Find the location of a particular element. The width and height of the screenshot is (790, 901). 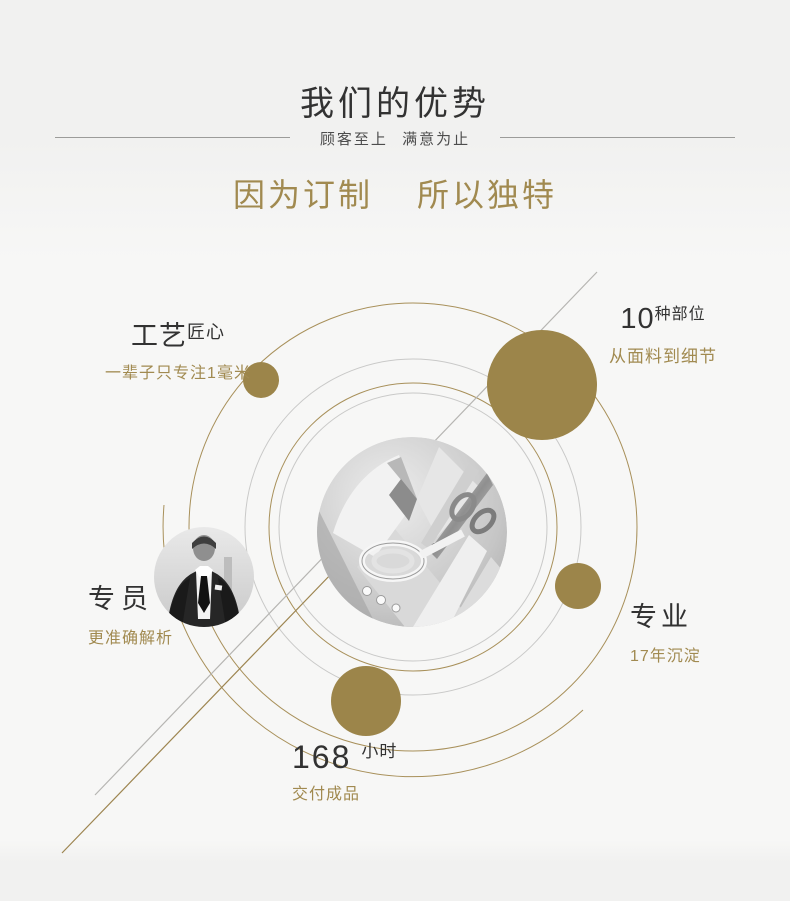

specialist-photo is located at coordinates (204, 577).